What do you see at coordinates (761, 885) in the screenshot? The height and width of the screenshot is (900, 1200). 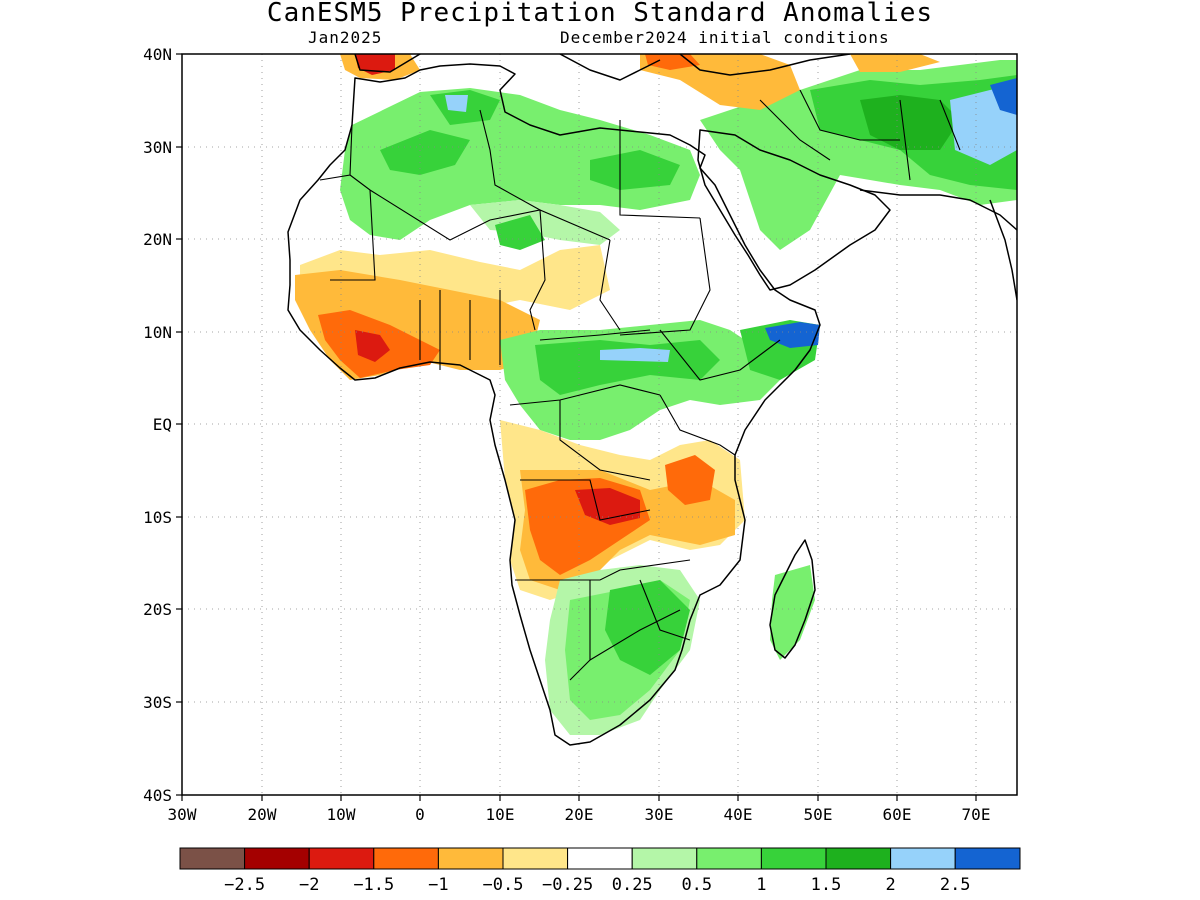 I see `colorbar-label: 1` at bounding box center [761, 885].